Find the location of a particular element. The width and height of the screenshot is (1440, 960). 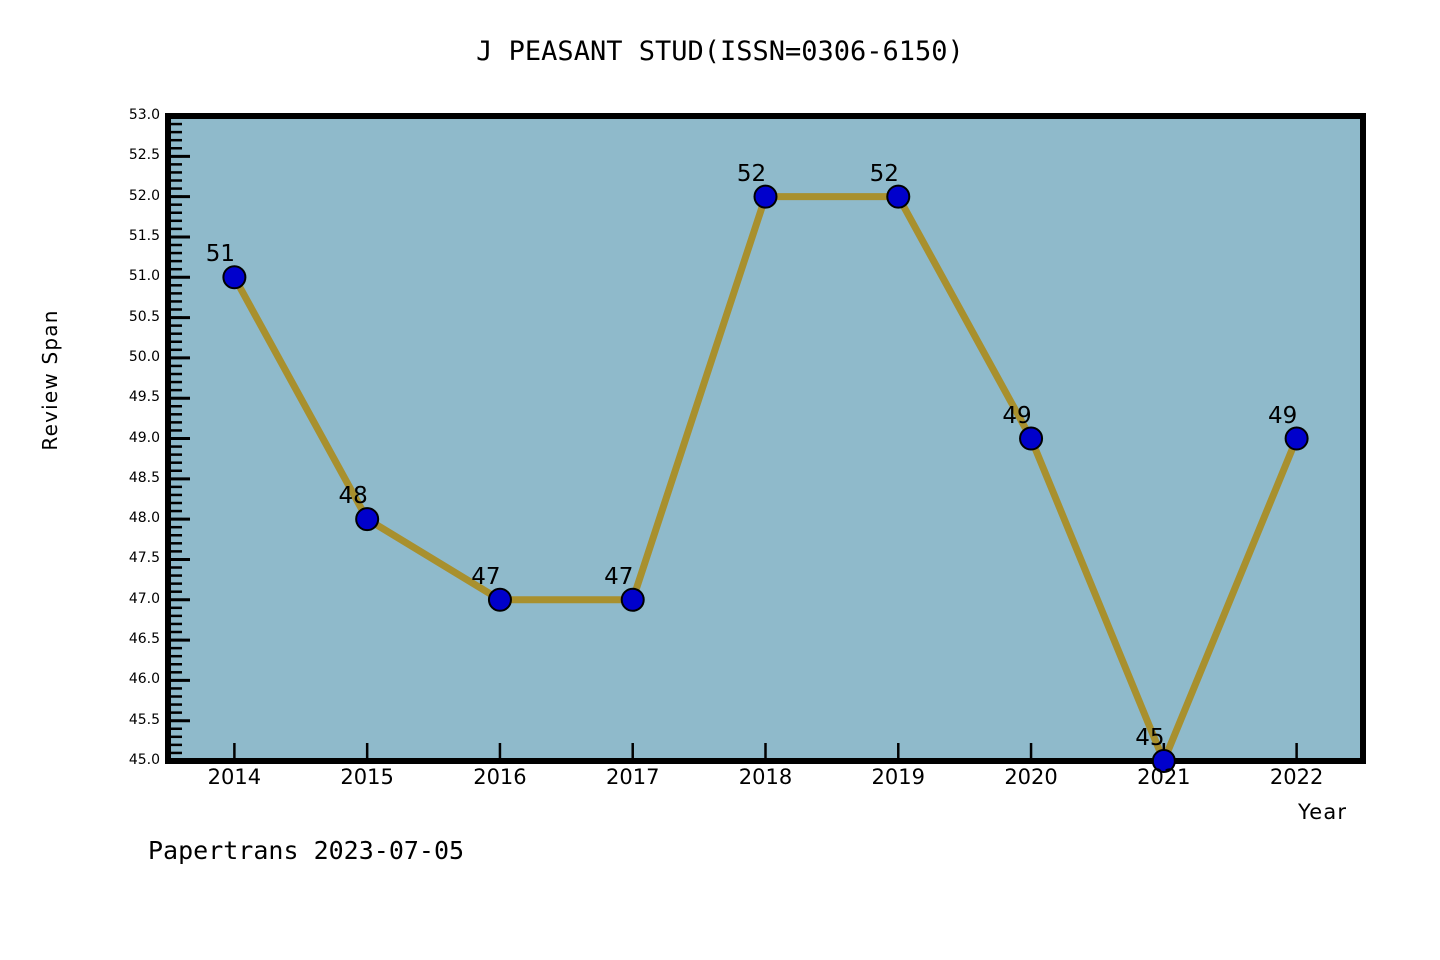

x-axis-tick-label: 2014 is located at coordinates (234, 777).